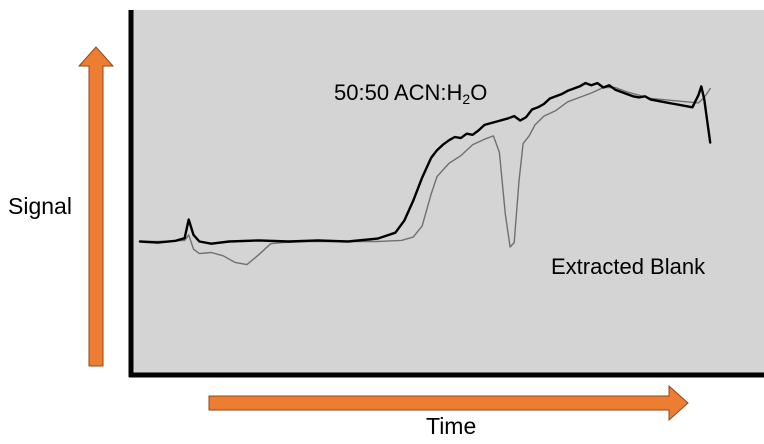 Image resolution: width=764 pixels, height=444 pixels. I want to click on annotation-acn-end: O, so click(479, 92).